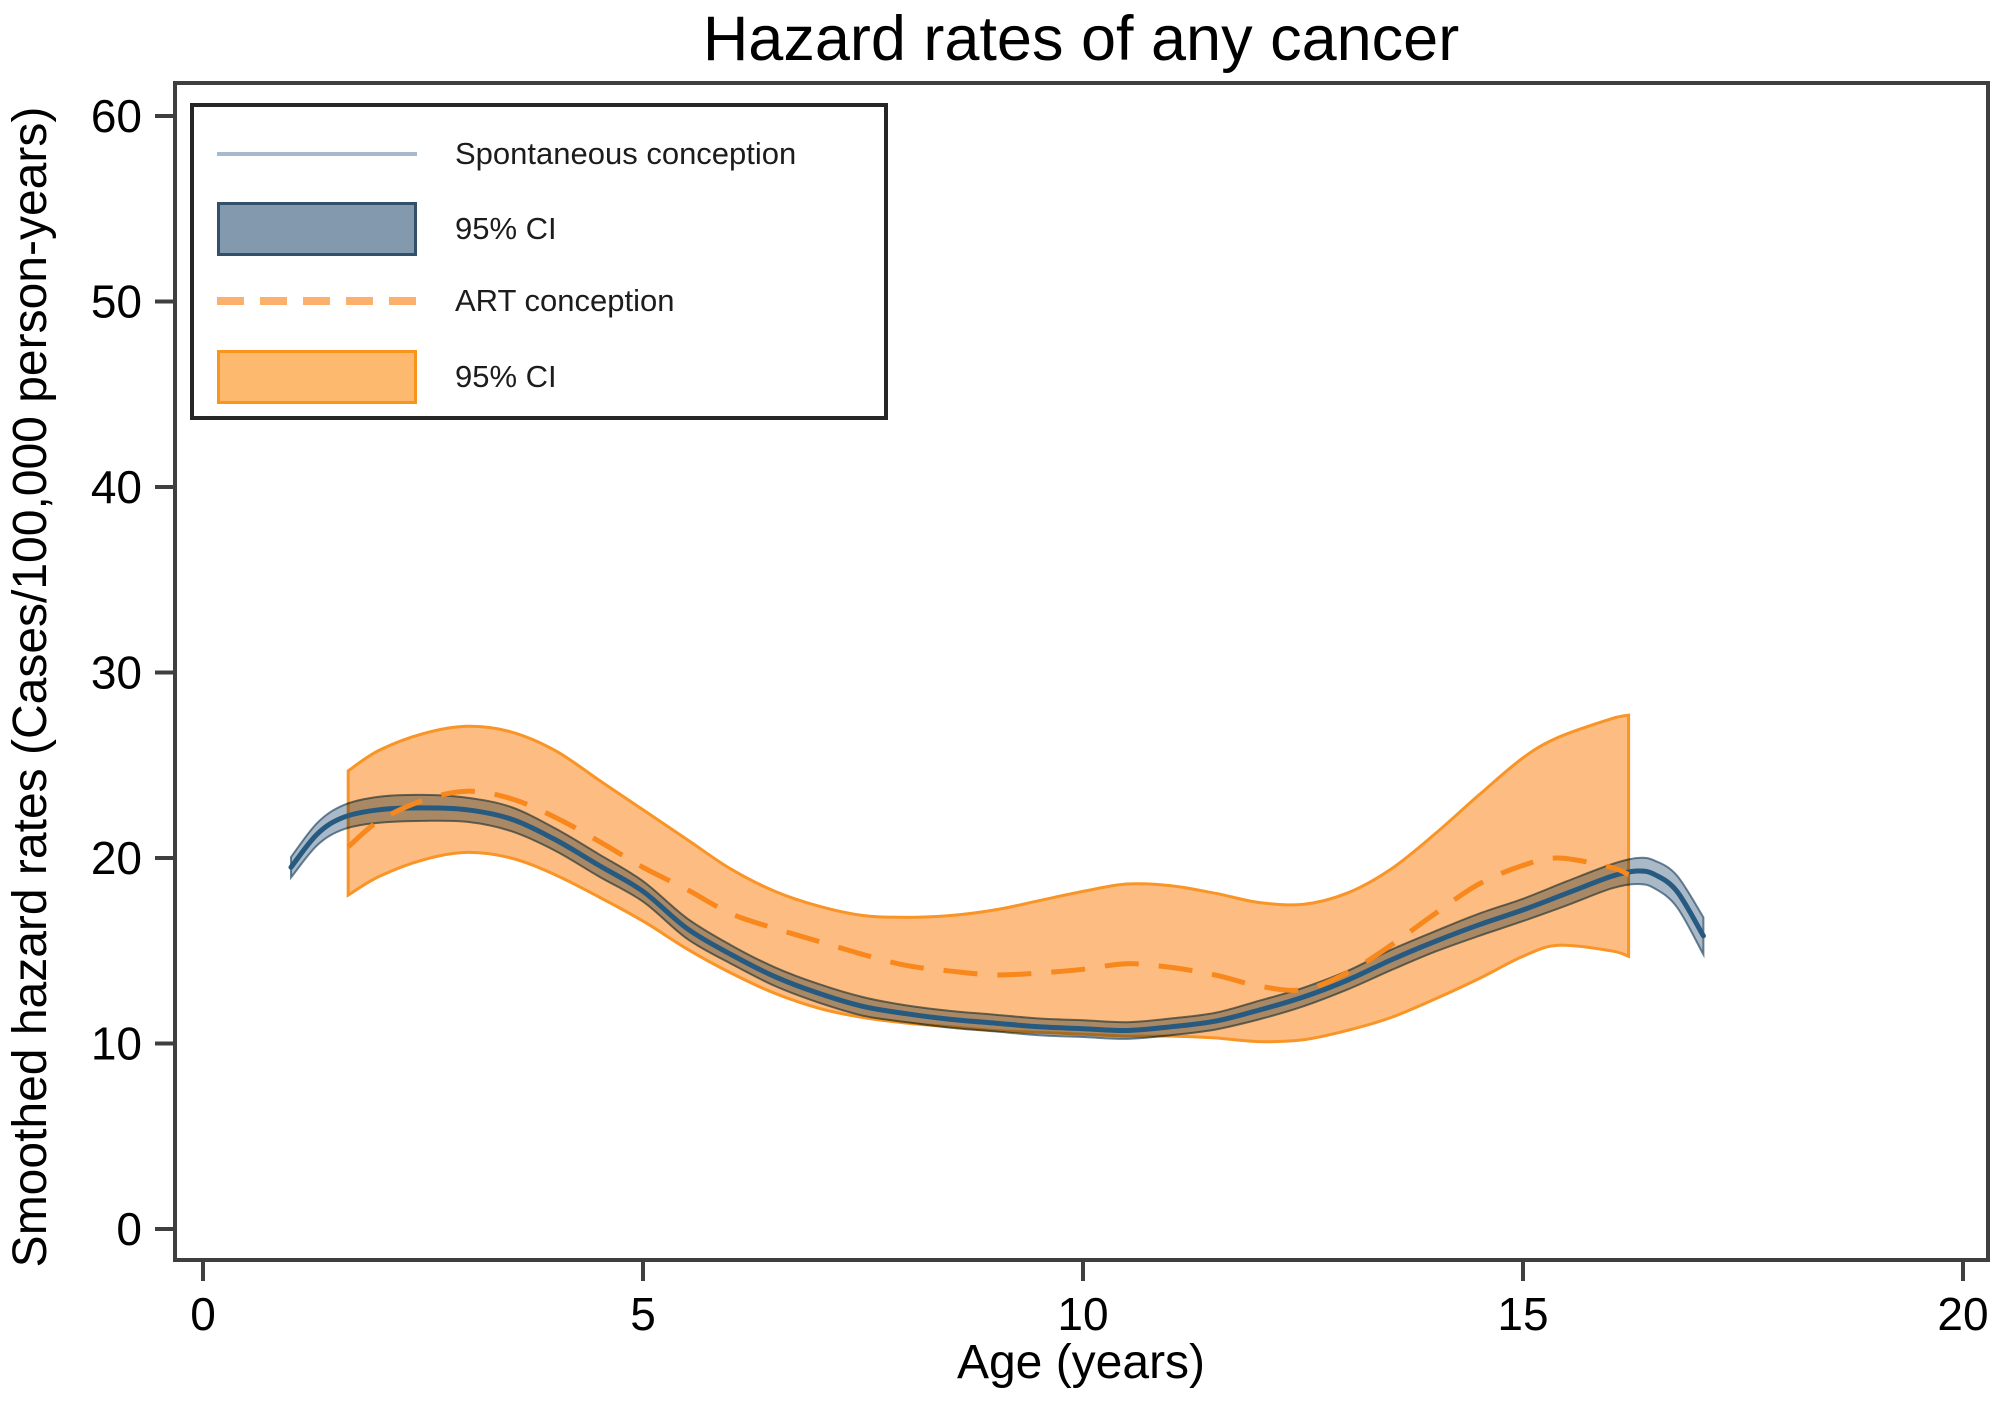  What do you see at coordinates (116, 1044) in the screenshot?
I see `y-tick-label: 10` at bounding box center [116, 1044].